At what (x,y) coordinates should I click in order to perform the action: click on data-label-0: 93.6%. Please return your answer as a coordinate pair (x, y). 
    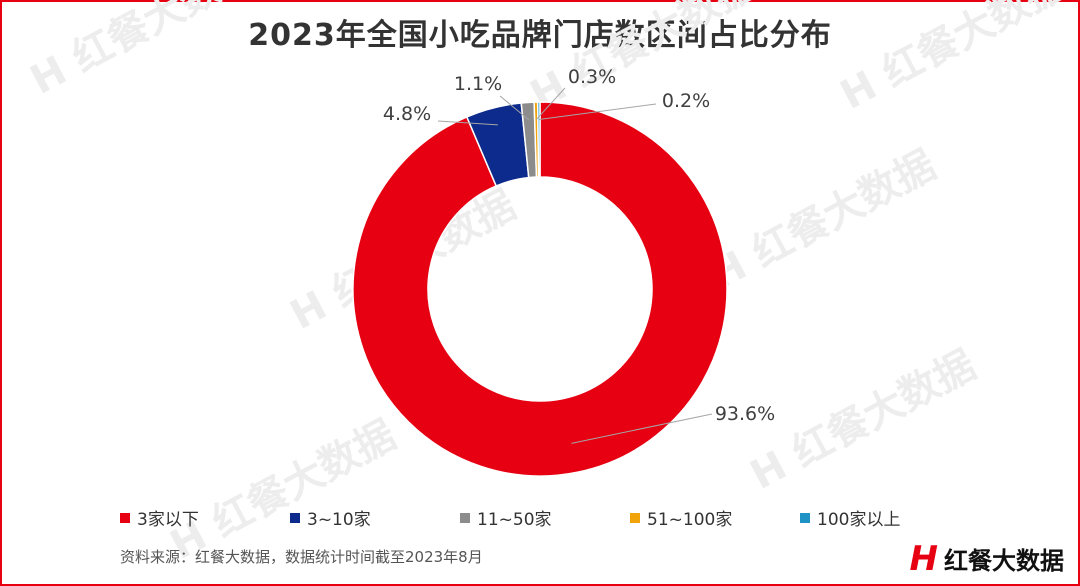
    Looking at the image, I should click on (745, 414).